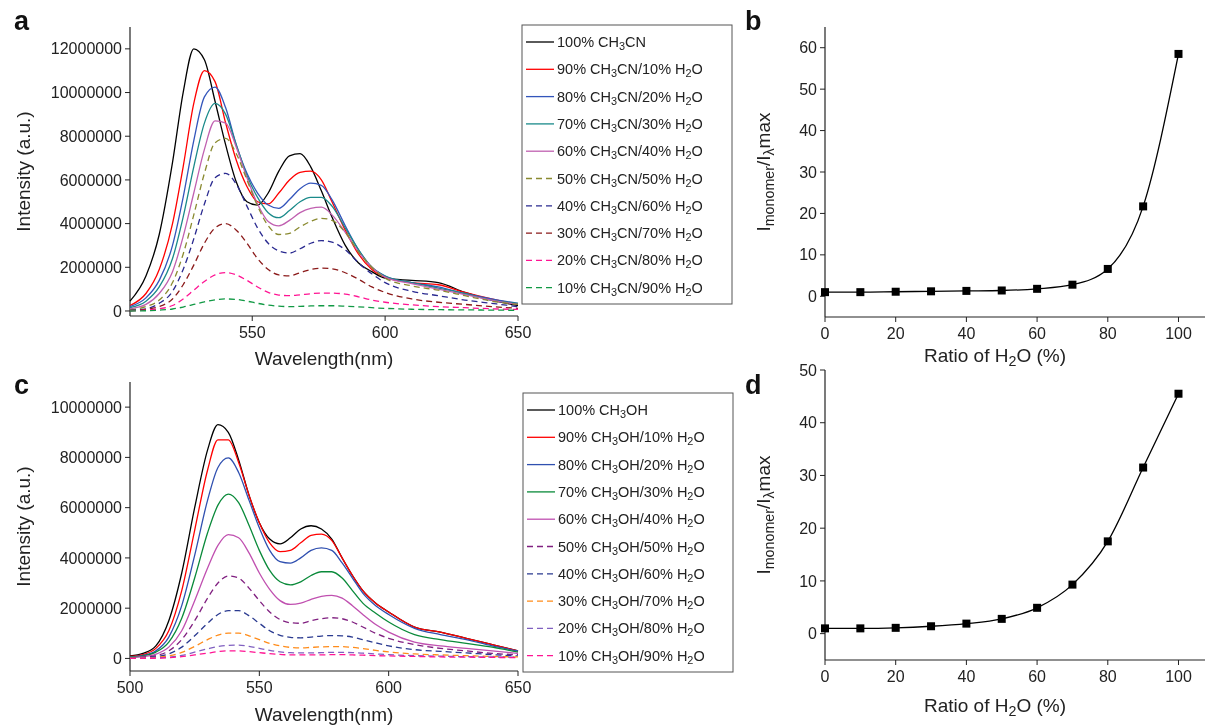 The height and width of the screenshot is (728, 1205). What do you see at coordinates (130, 687) in the screenshot?
I see `x-tick-label: 500` at bounding box center [130, 687].